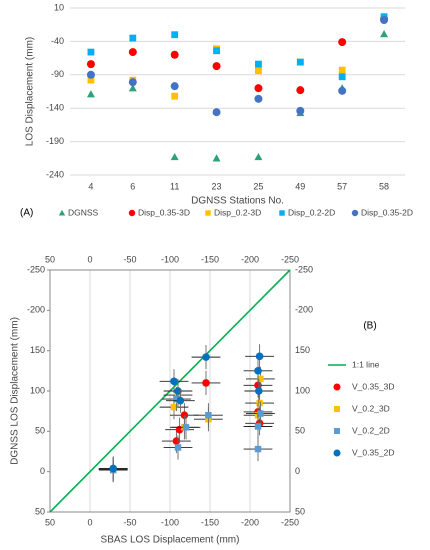 This screenshot has width=430, height=550. What do you see at coordinates (311, 212) in the screenshot?
I see `legend-label: Disp_0.2-2D` at bounding box center [311, 212].